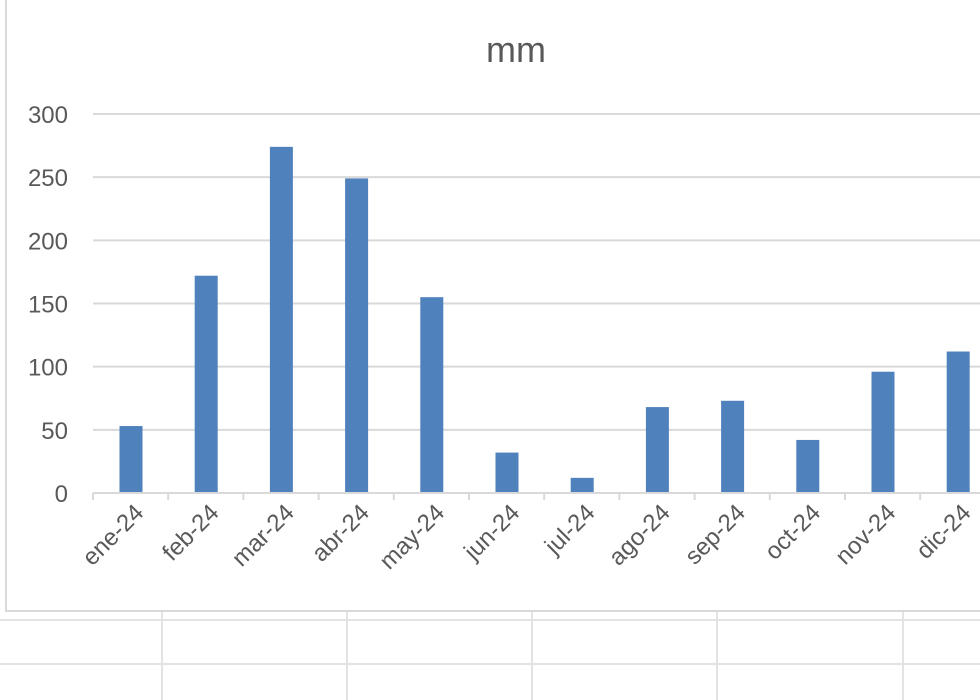 This screenshot has width=980, height=700. I want to click on chart-title: mm, so click(516, 49).